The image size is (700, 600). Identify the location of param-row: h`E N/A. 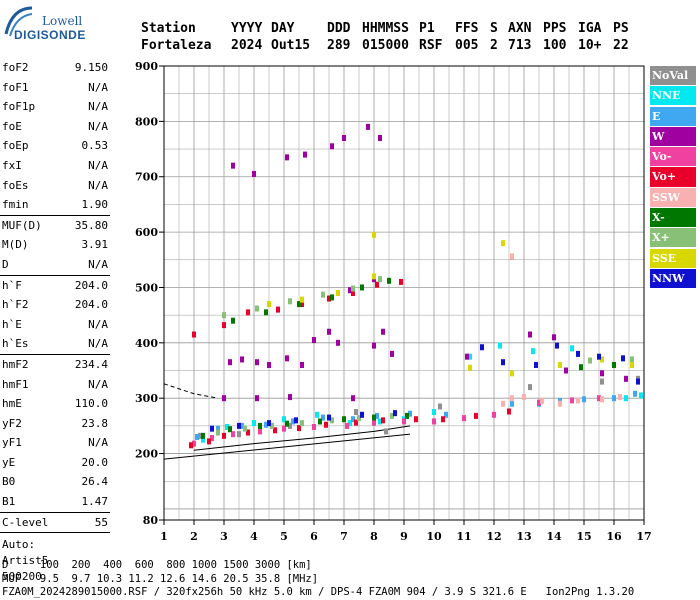
(55, 325).